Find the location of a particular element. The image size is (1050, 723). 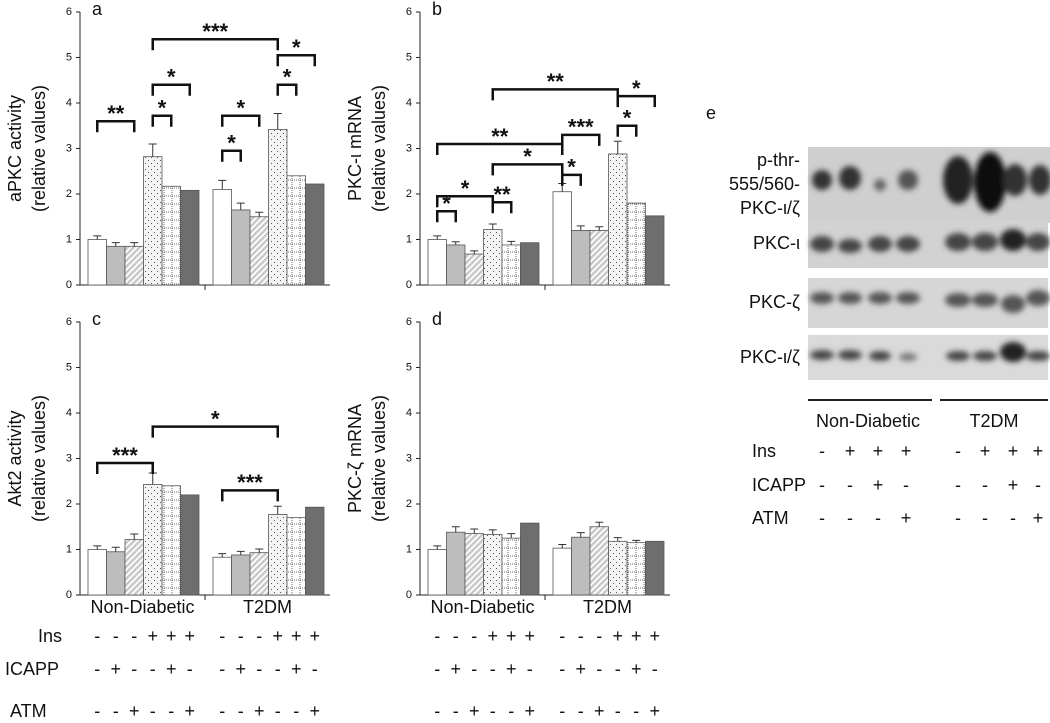

panel-letter: d is located at coordinates (437, 319).